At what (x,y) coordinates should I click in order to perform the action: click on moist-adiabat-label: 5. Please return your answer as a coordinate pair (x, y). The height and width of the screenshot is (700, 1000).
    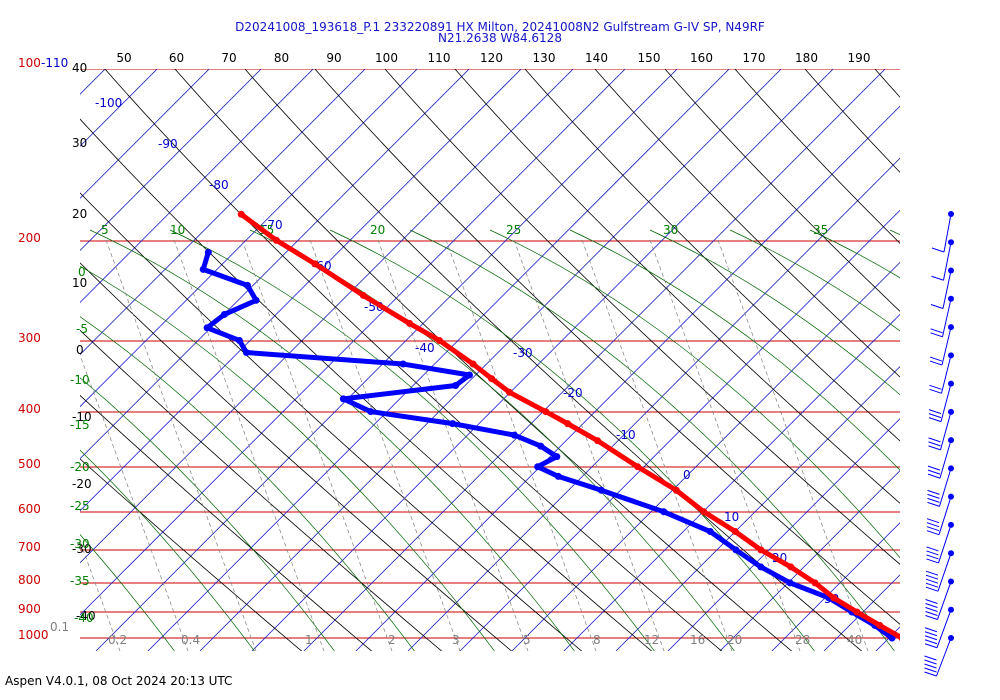
    Looking at the image, I should click on (105, 230).